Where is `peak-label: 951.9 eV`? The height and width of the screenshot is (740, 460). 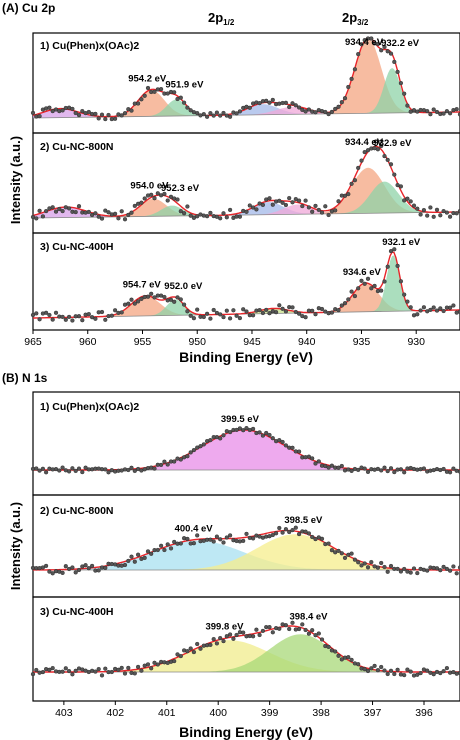 peak-label: 951.9 eV is located at coordinates (184, 84).